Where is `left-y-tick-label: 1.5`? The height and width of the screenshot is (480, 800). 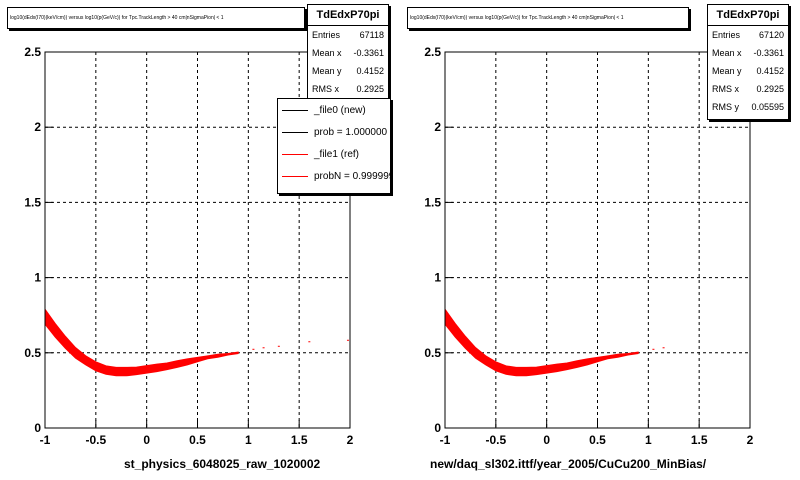 left-y-tick-label: 1.5 is located at coordinates (32, 202).